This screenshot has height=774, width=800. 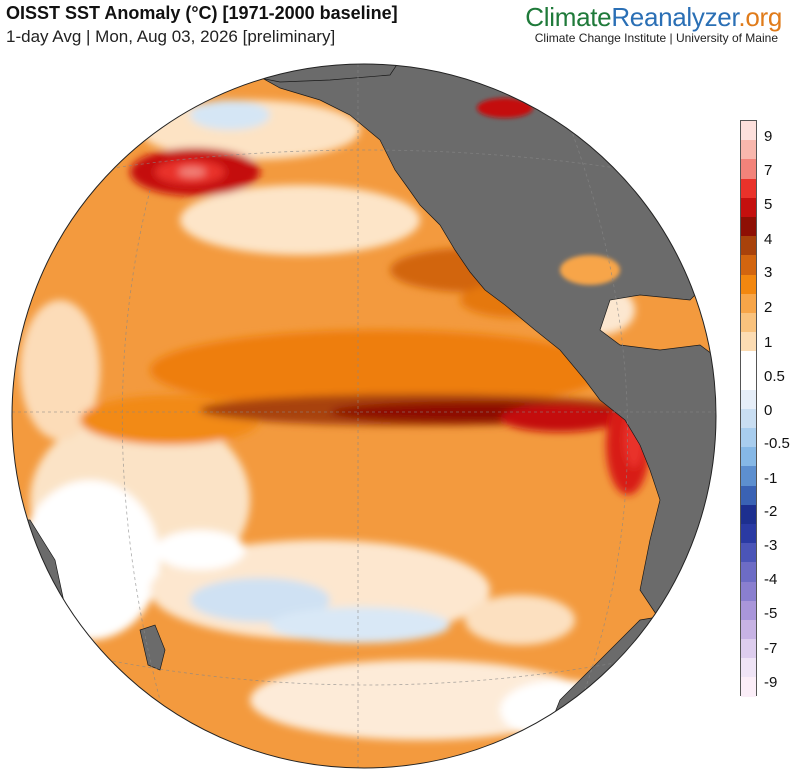 I want to click on colorbar-tick-label: -4, so click(x=771, y=579).